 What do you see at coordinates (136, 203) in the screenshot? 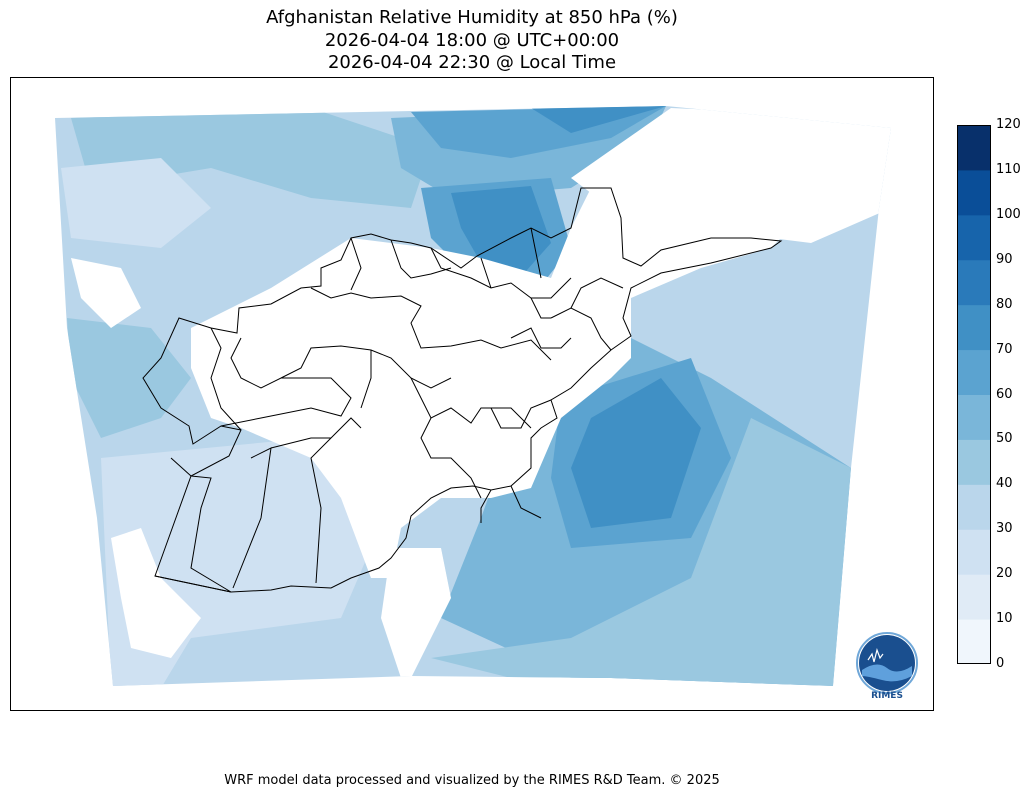
I see `rh-20-30-northwest` at bounding box center [136, 203].